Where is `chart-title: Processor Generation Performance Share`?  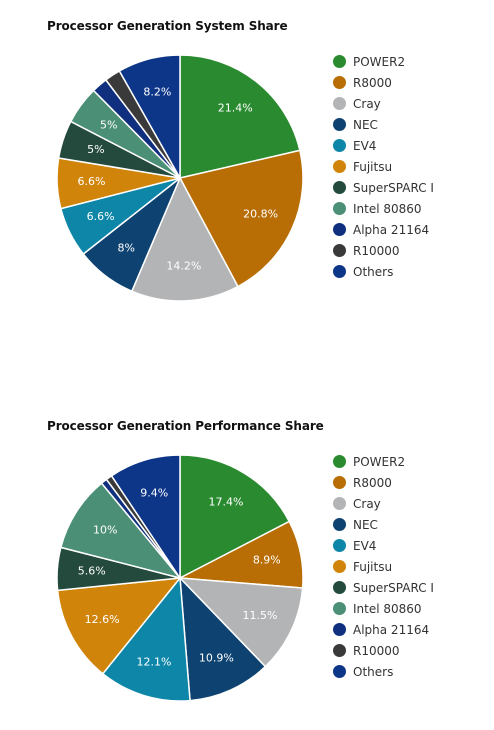 chart-title: Processor Generation Performance Share is located at coordinates (185, 426).